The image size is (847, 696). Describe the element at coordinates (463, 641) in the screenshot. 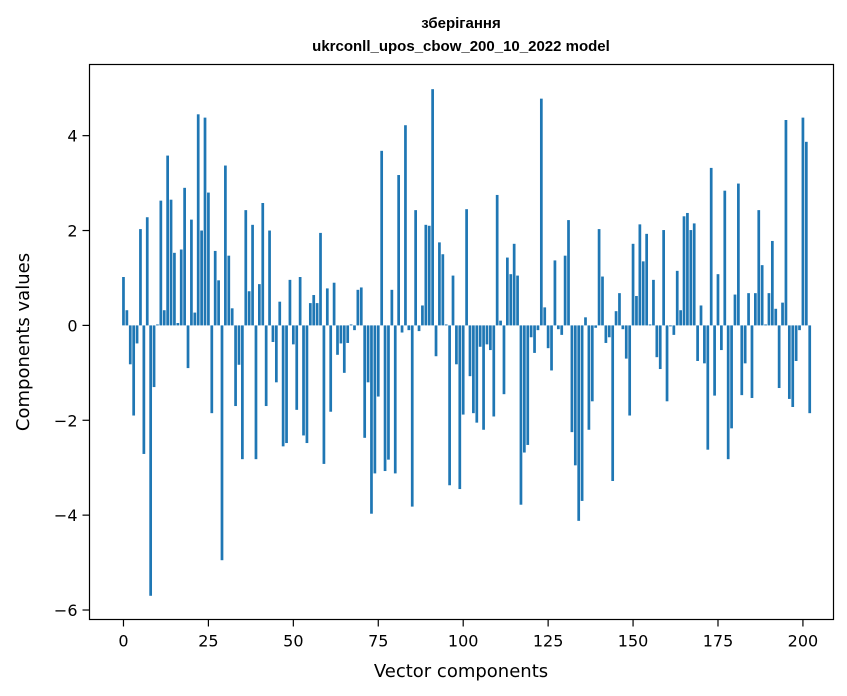

I see `x-tick-label-100: 100` at that location.